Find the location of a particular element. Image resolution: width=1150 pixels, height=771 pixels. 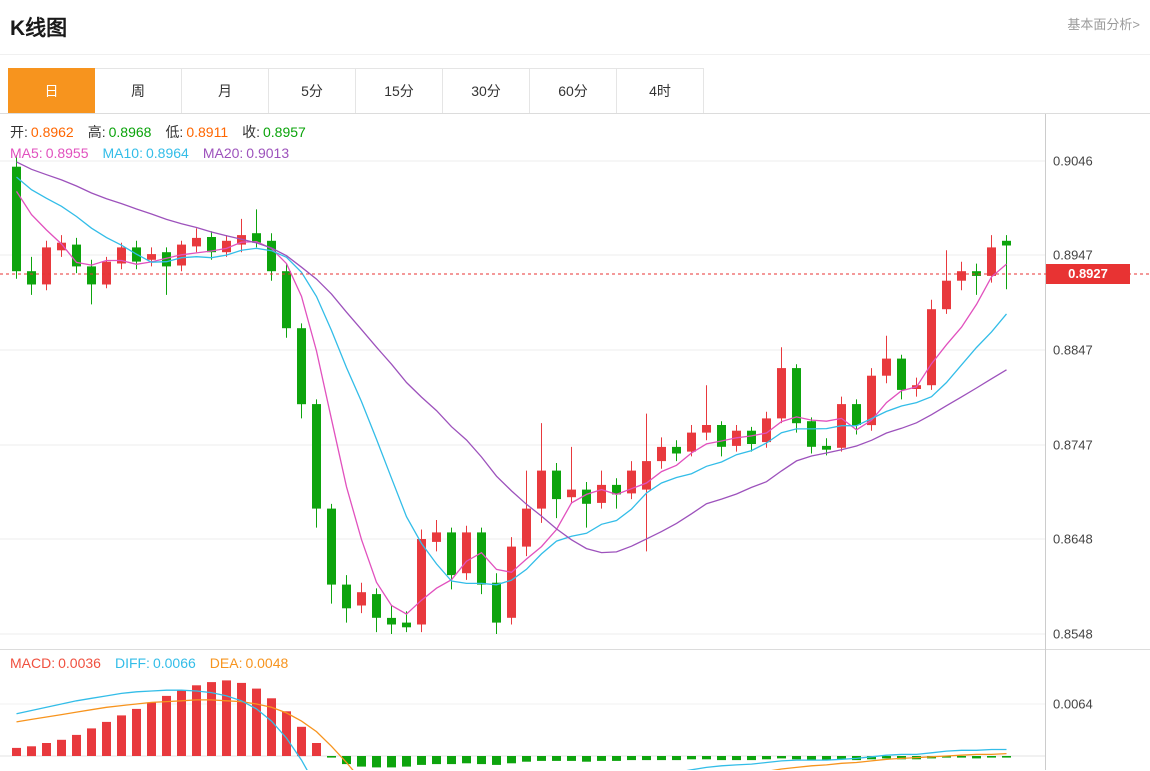

macd-readout-item: DEA: 0.0048 is located at coordinates (249, 663).